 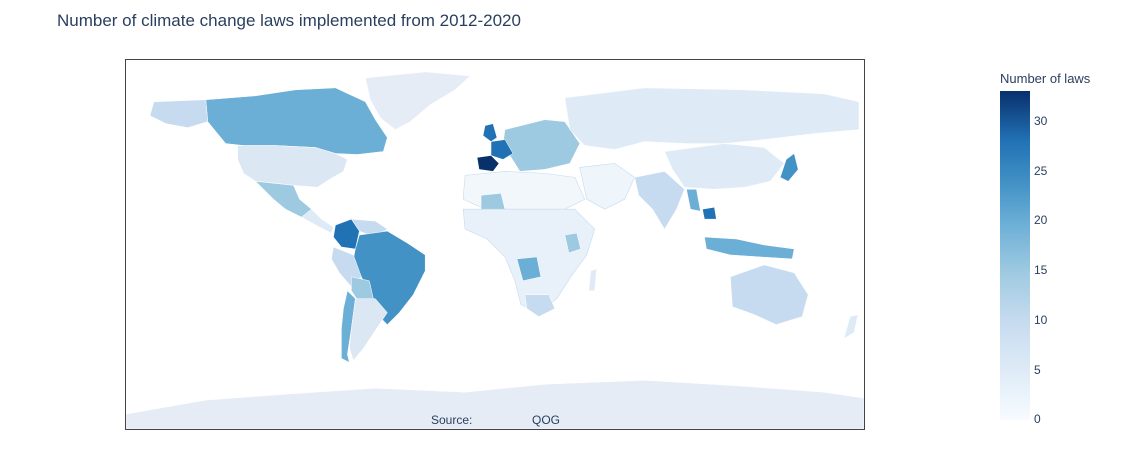 I want to click on region-europe, so click(x=541, y=145).